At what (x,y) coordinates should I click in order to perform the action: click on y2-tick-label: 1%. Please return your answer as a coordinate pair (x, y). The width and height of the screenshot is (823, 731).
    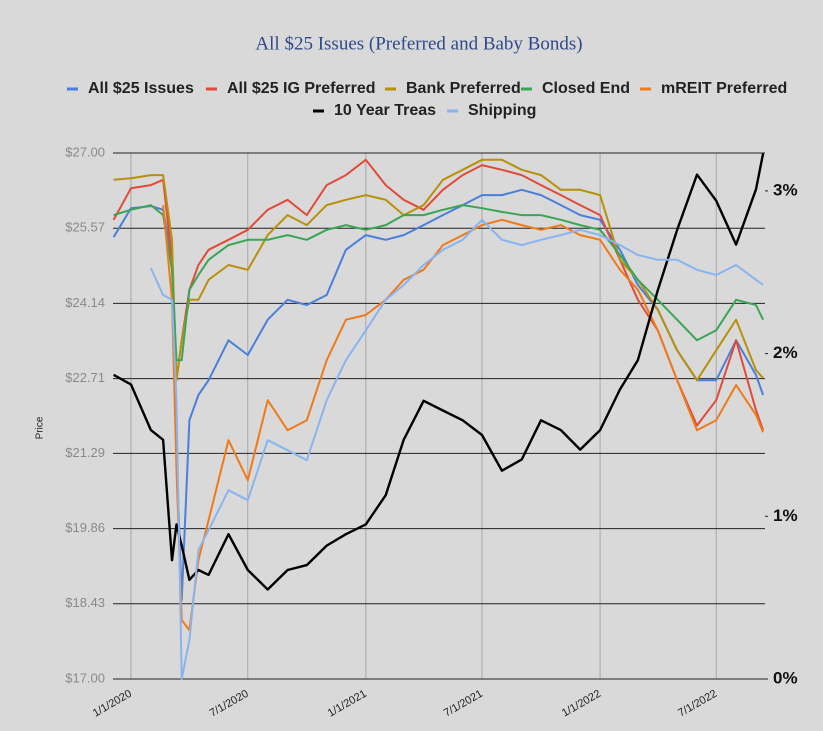
    Looking at the image, I should click on (785, 515).